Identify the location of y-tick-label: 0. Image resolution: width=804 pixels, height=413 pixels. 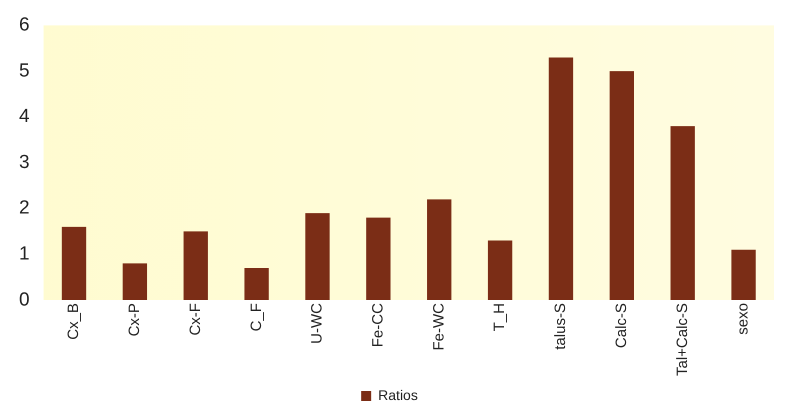
(24, 299).